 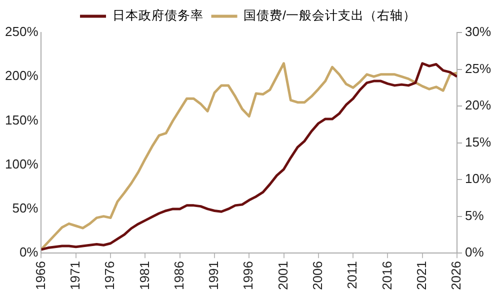 I want to click on x-tick-label: 2011, so click(x=352, y=275).